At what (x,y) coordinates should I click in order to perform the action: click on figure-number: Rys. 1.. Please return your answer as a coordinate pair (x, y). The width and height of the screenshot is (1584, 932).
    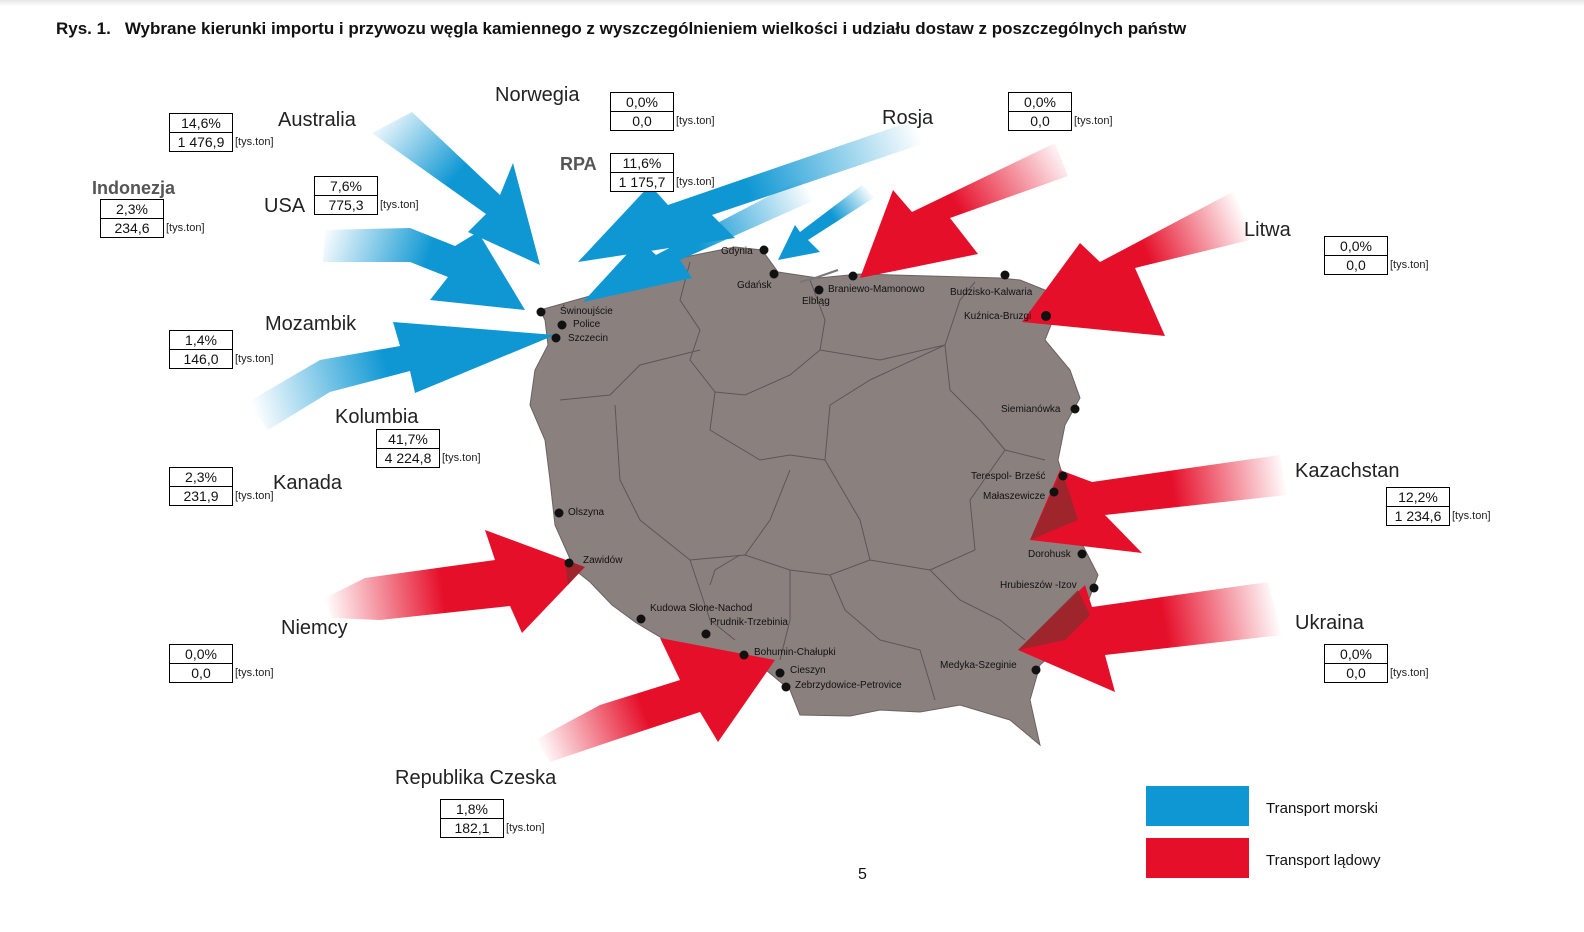
    Looking at the image, I should click on (83, 28).